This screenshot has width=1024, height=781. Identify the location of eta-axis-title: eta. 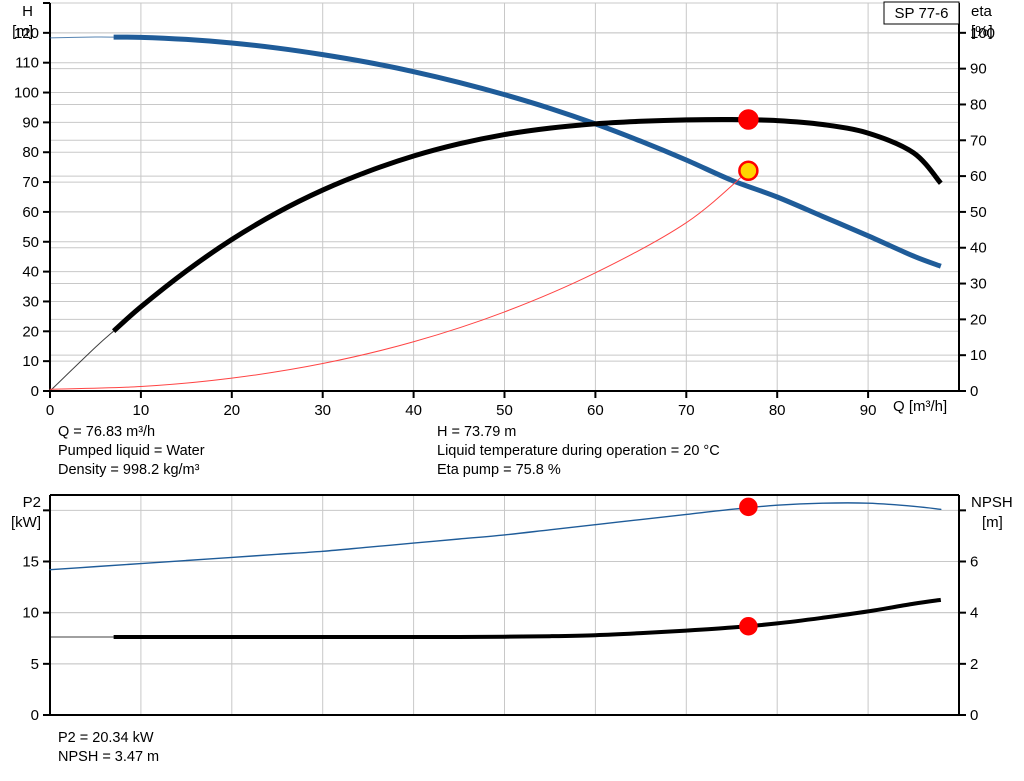
(982, 11).